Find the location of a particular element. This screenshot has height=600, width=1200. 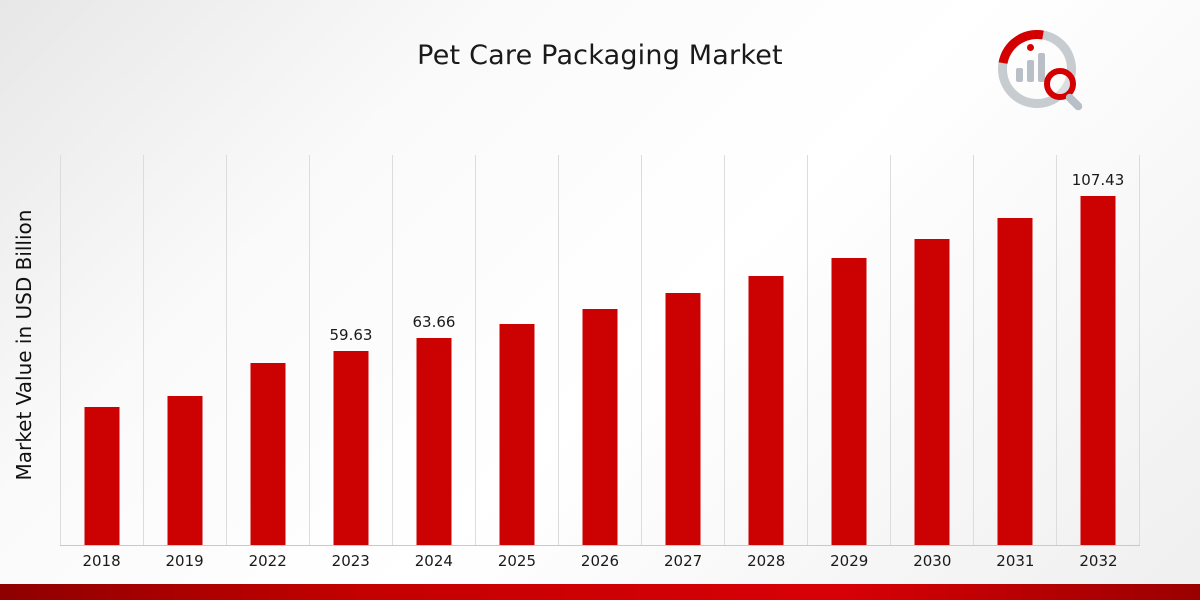

bar-value-label: 59.63 is located at coordinates (351, 335).